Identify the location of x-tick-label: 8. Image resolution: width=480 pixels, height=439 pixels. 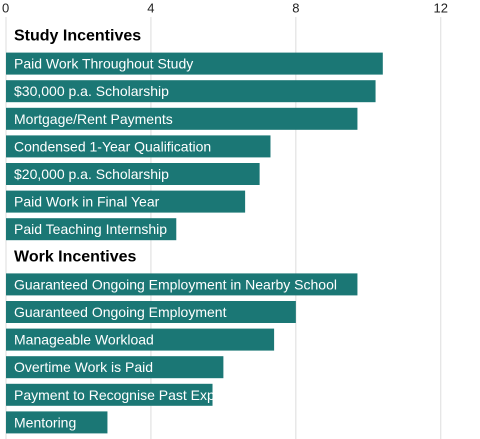
(295, 8).